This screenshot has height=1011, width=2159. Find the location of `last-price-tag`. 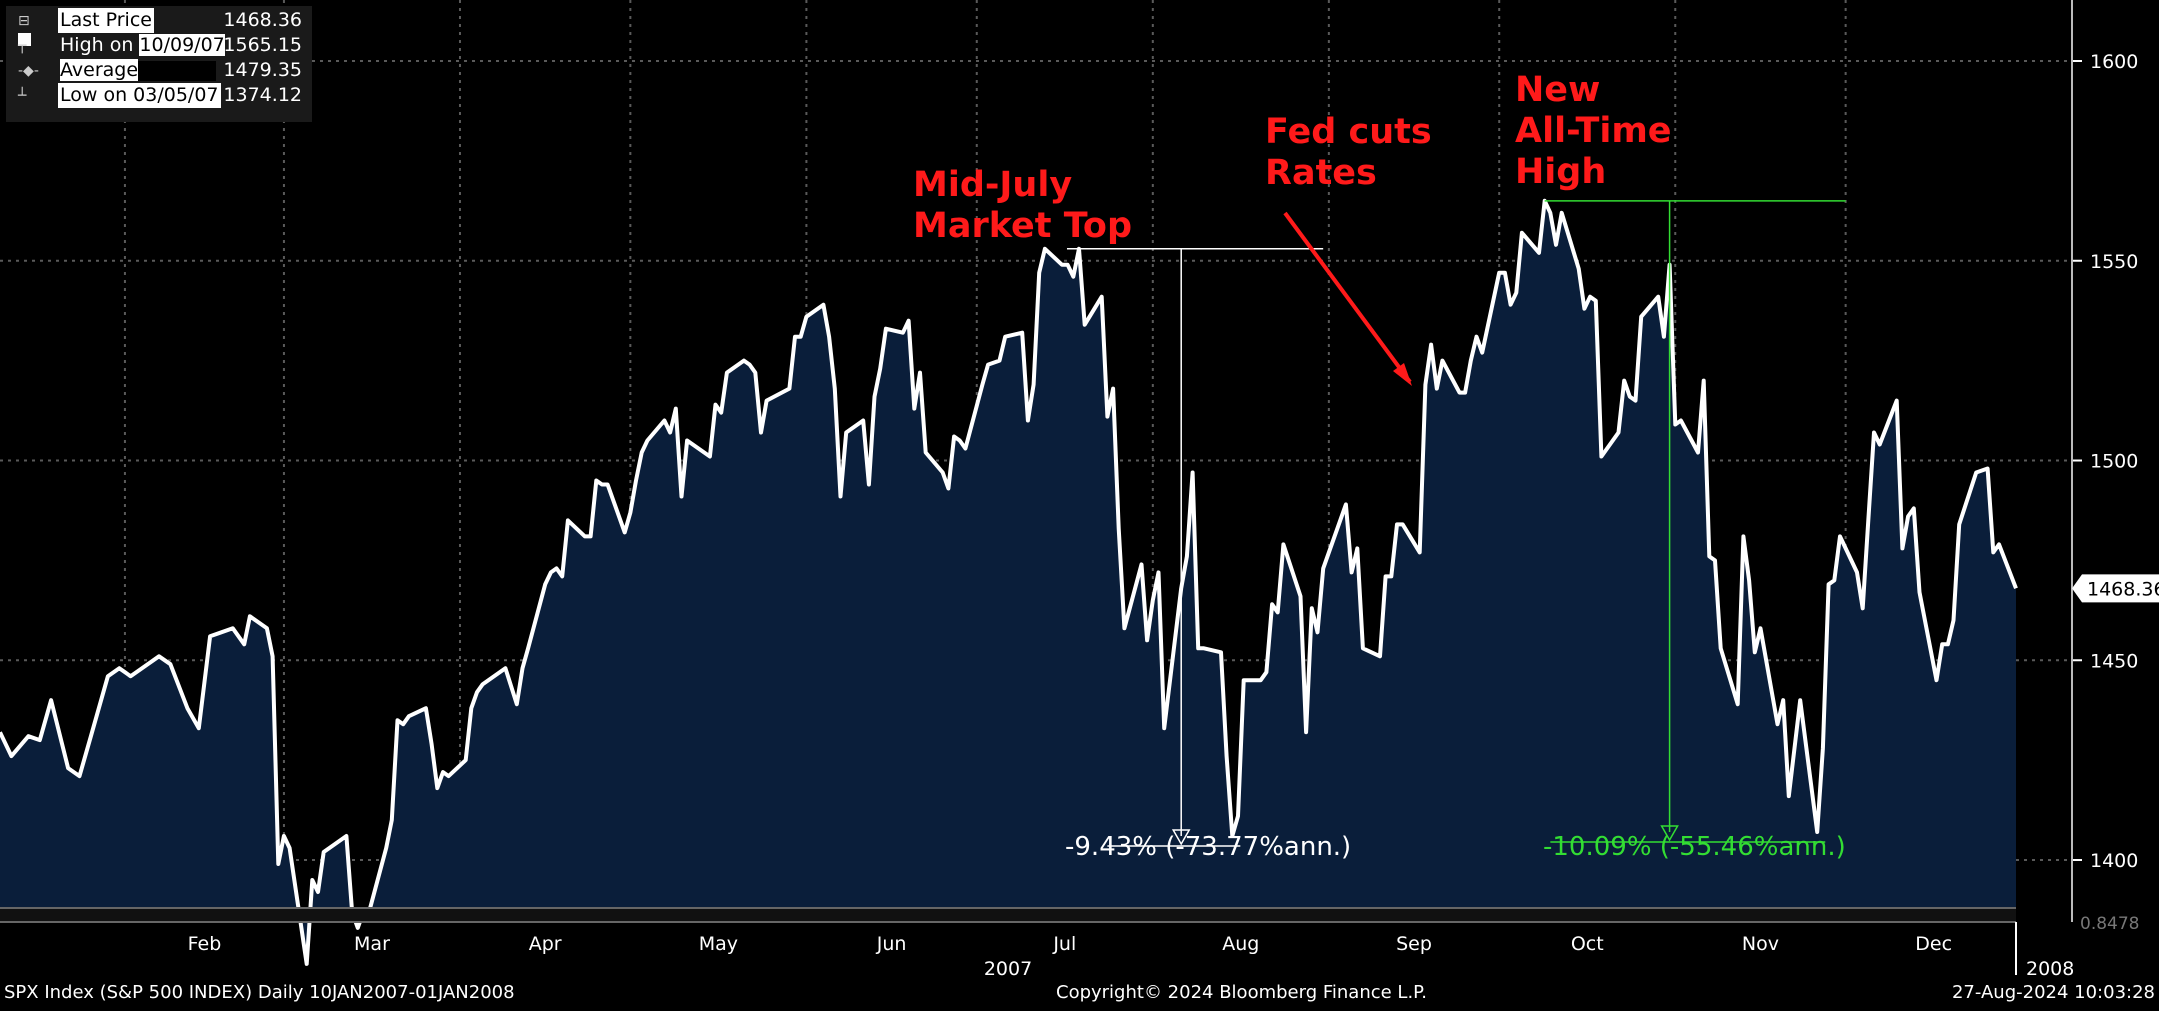

last-price-tag is located at coordinates (2115, 588).